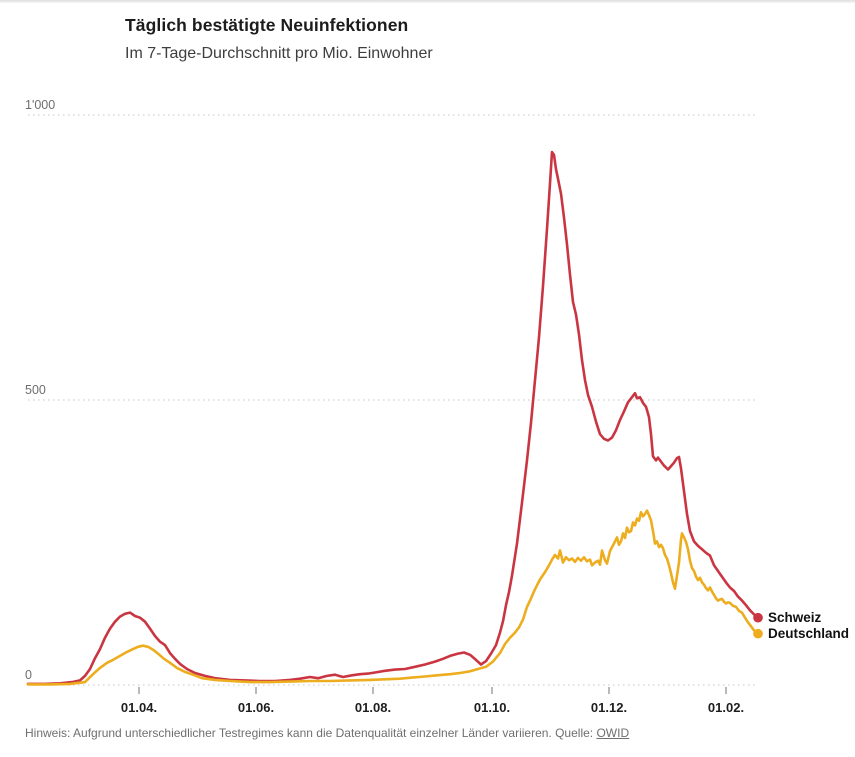  What do you see at coordinates (795, 617) in the screenshot?
I see `legend-label-schweiz: Schweiz` at bounding box center [795, 617].